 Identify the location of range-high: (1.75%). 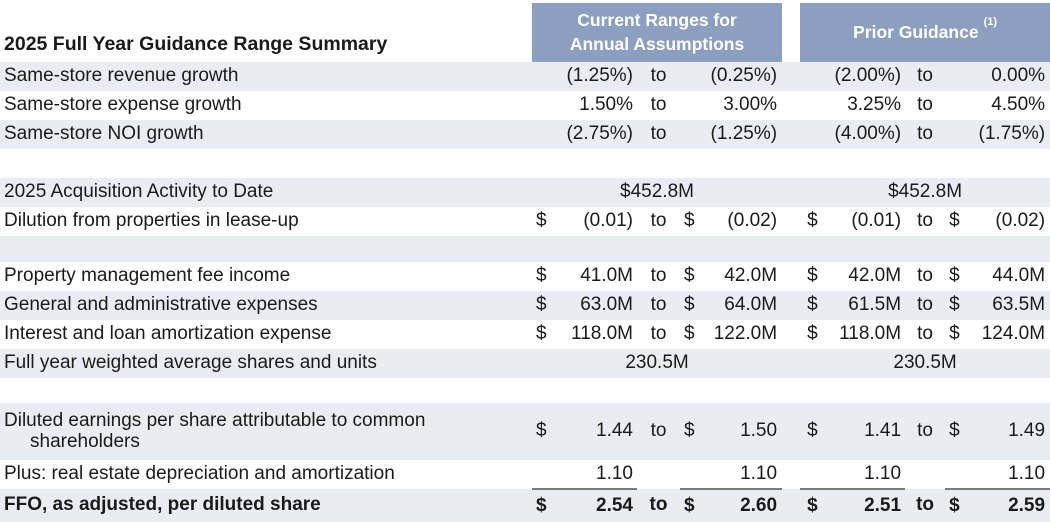
(1009, 134).